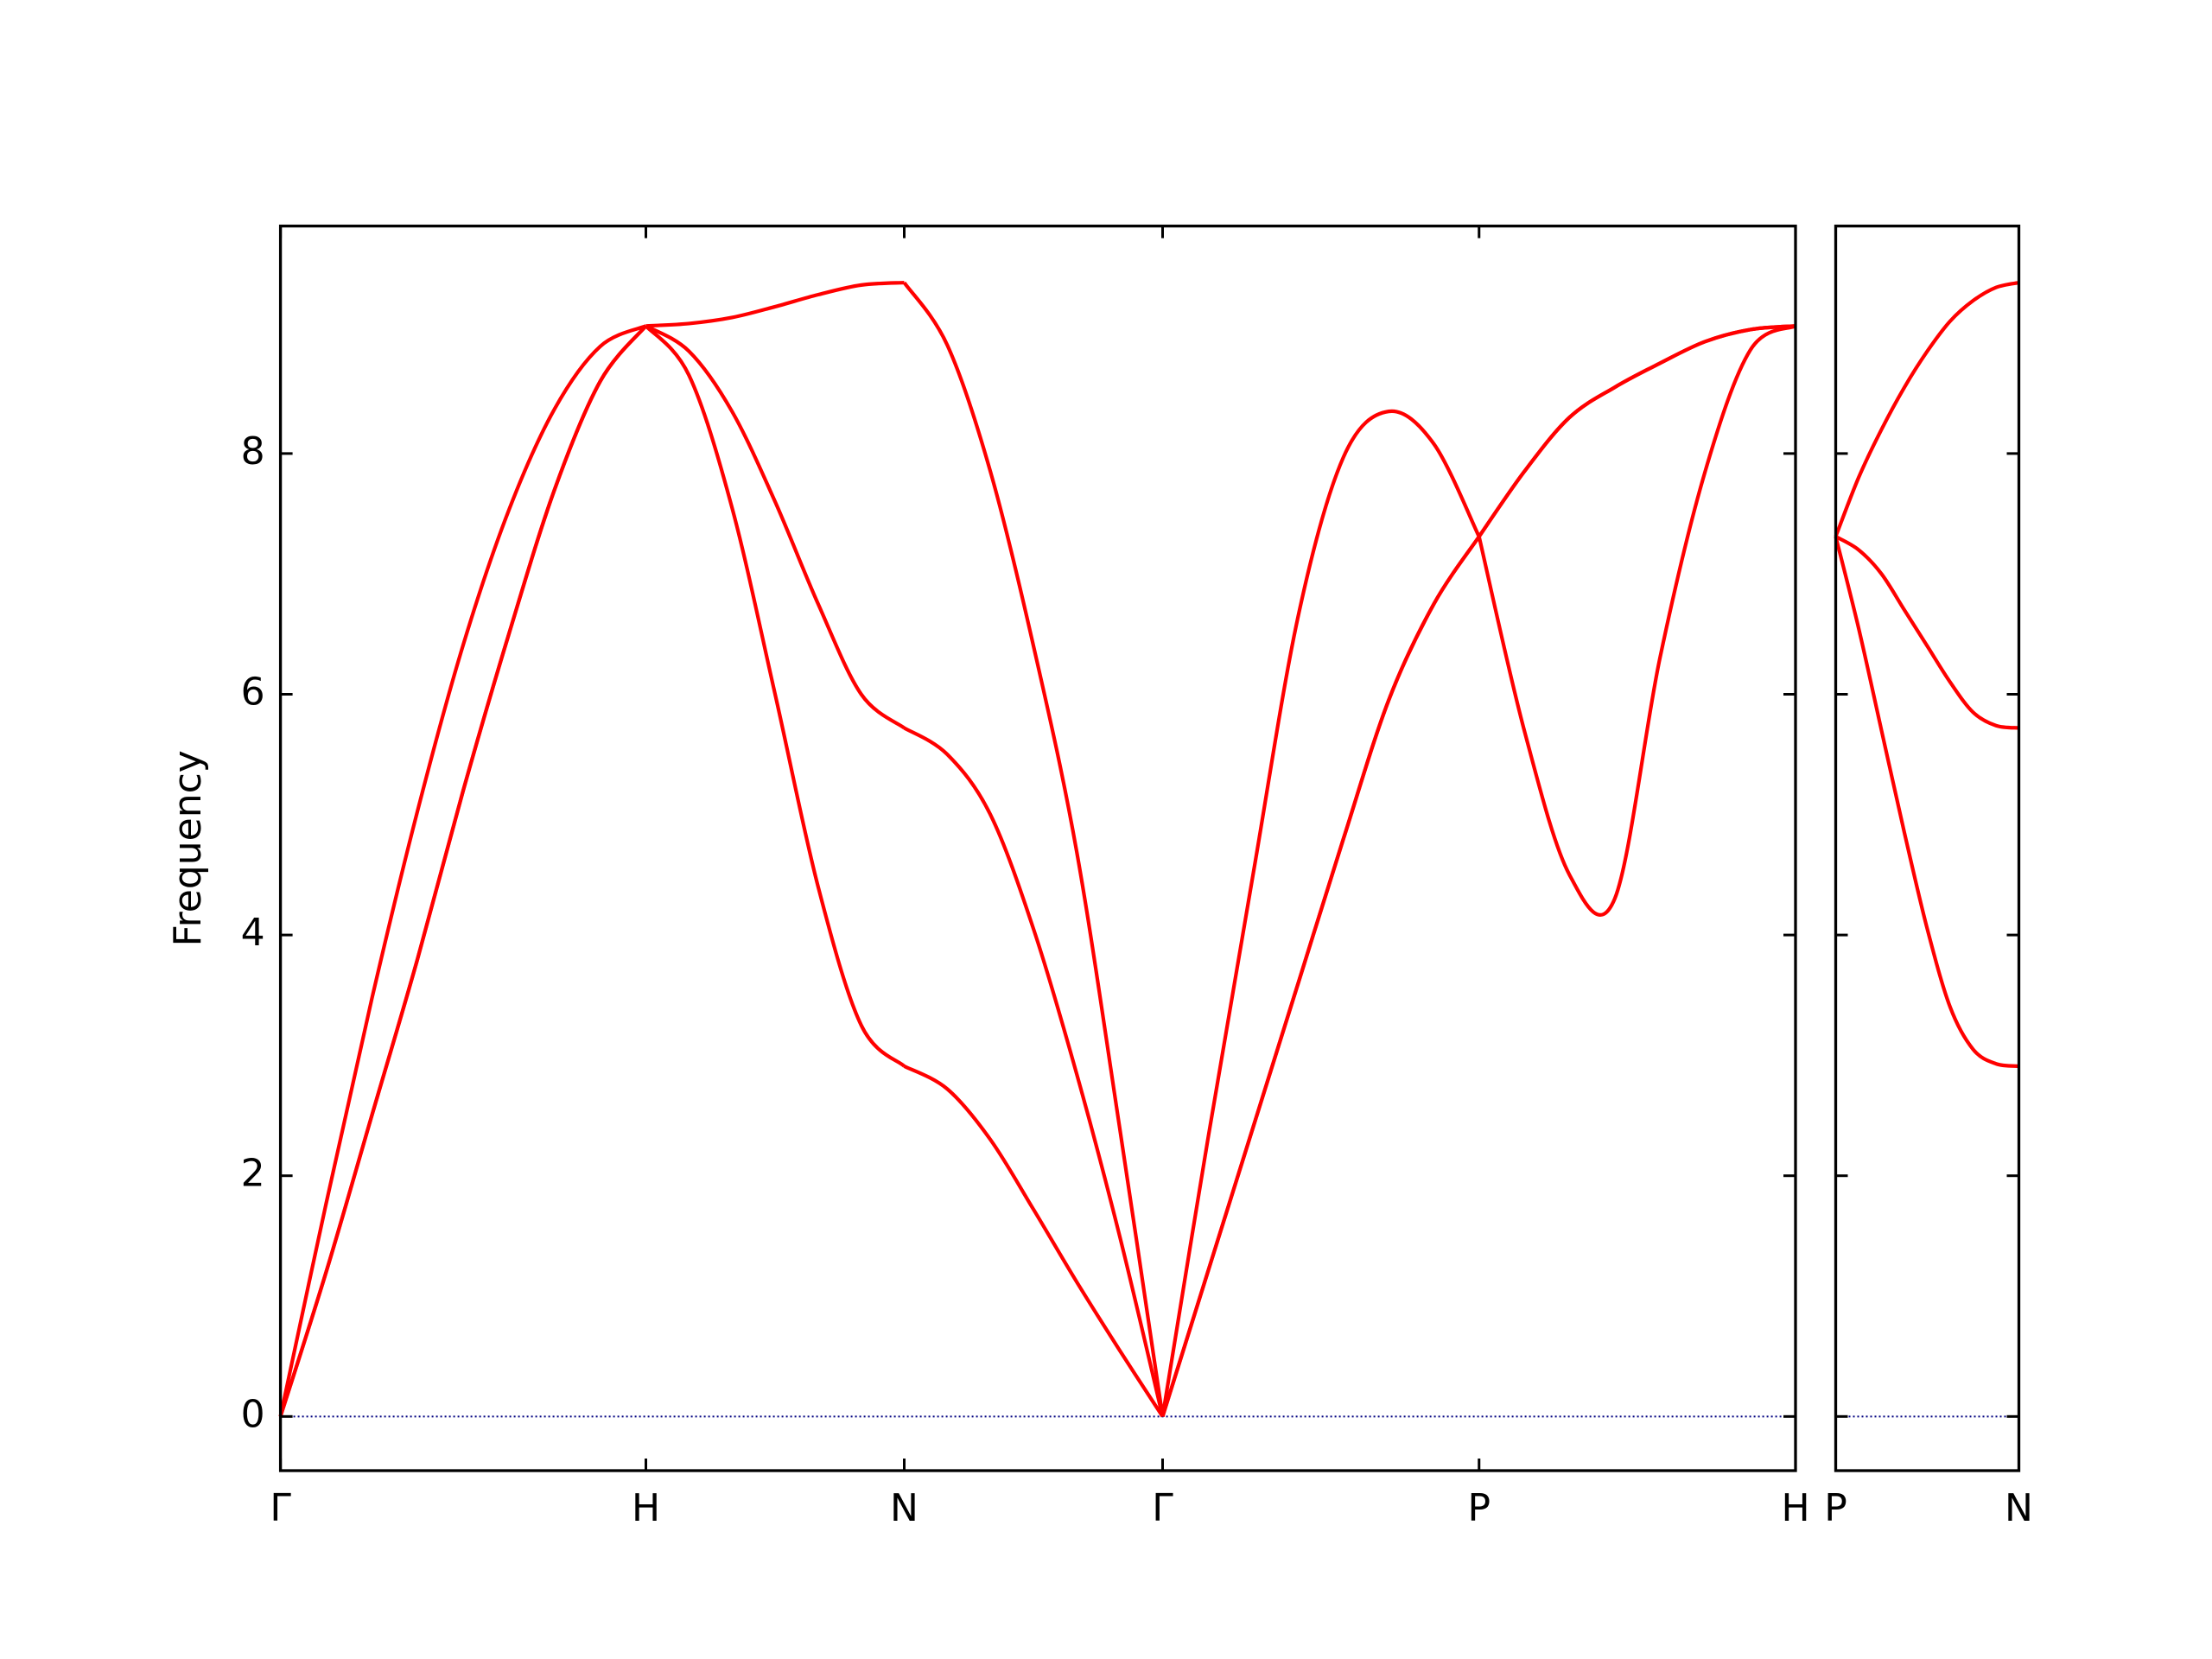  I want to click on y-tick-label: 0, so click(253, 1414).